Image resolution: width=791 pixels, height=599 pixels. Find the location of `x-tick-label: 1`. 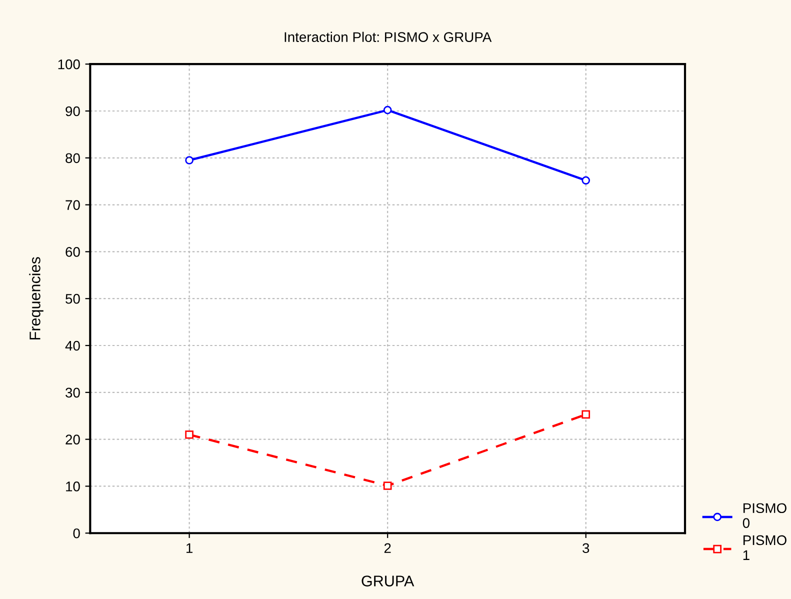

x-tick-label: 1 is located at coordinates (189, 548).